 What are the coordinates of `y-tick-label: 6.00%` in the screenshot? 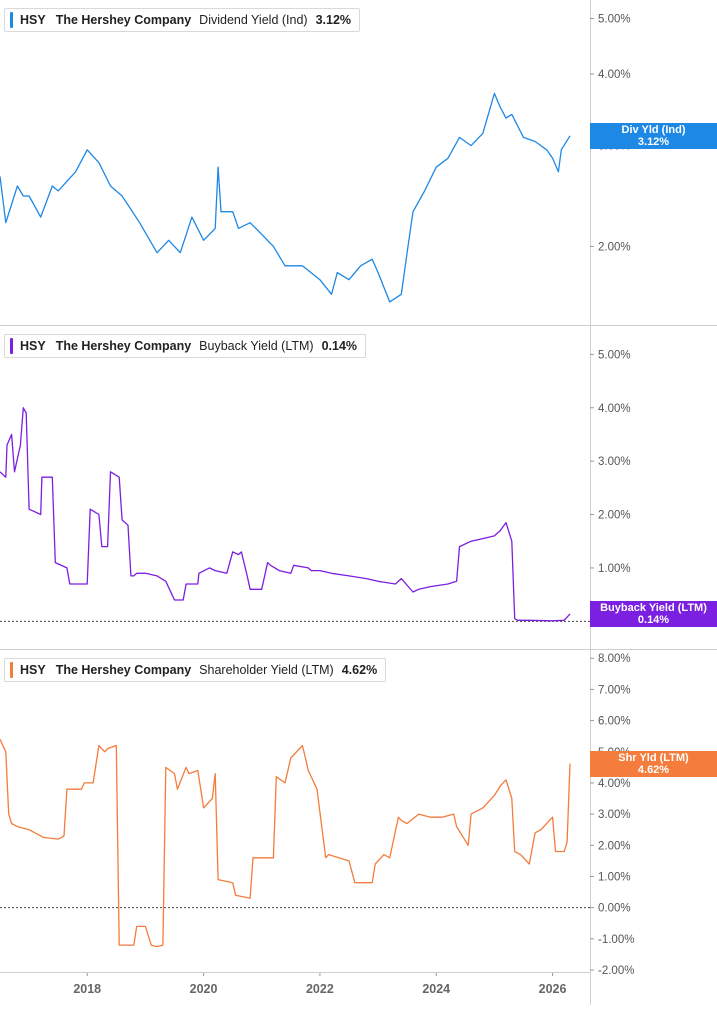 It's located at (614, 722).